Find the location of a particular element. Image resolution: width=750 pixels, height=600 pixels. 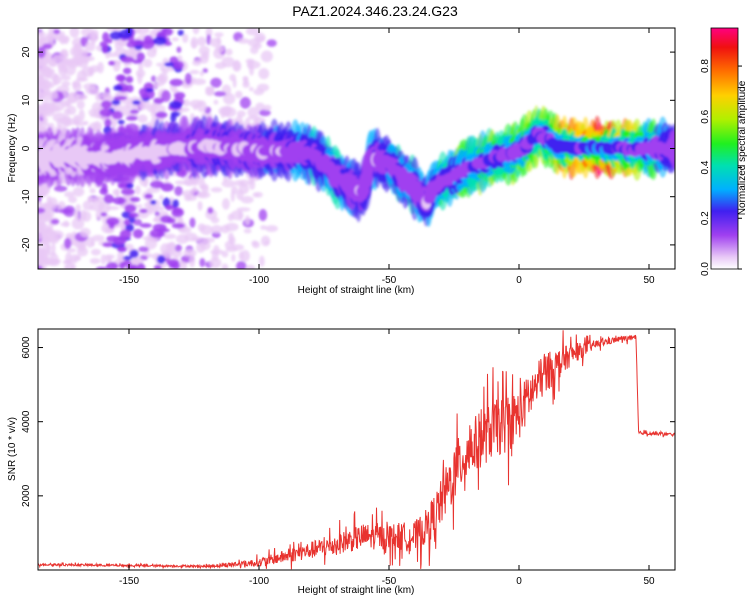

x-tick-label: -100 is located at coordinates (259, 280).